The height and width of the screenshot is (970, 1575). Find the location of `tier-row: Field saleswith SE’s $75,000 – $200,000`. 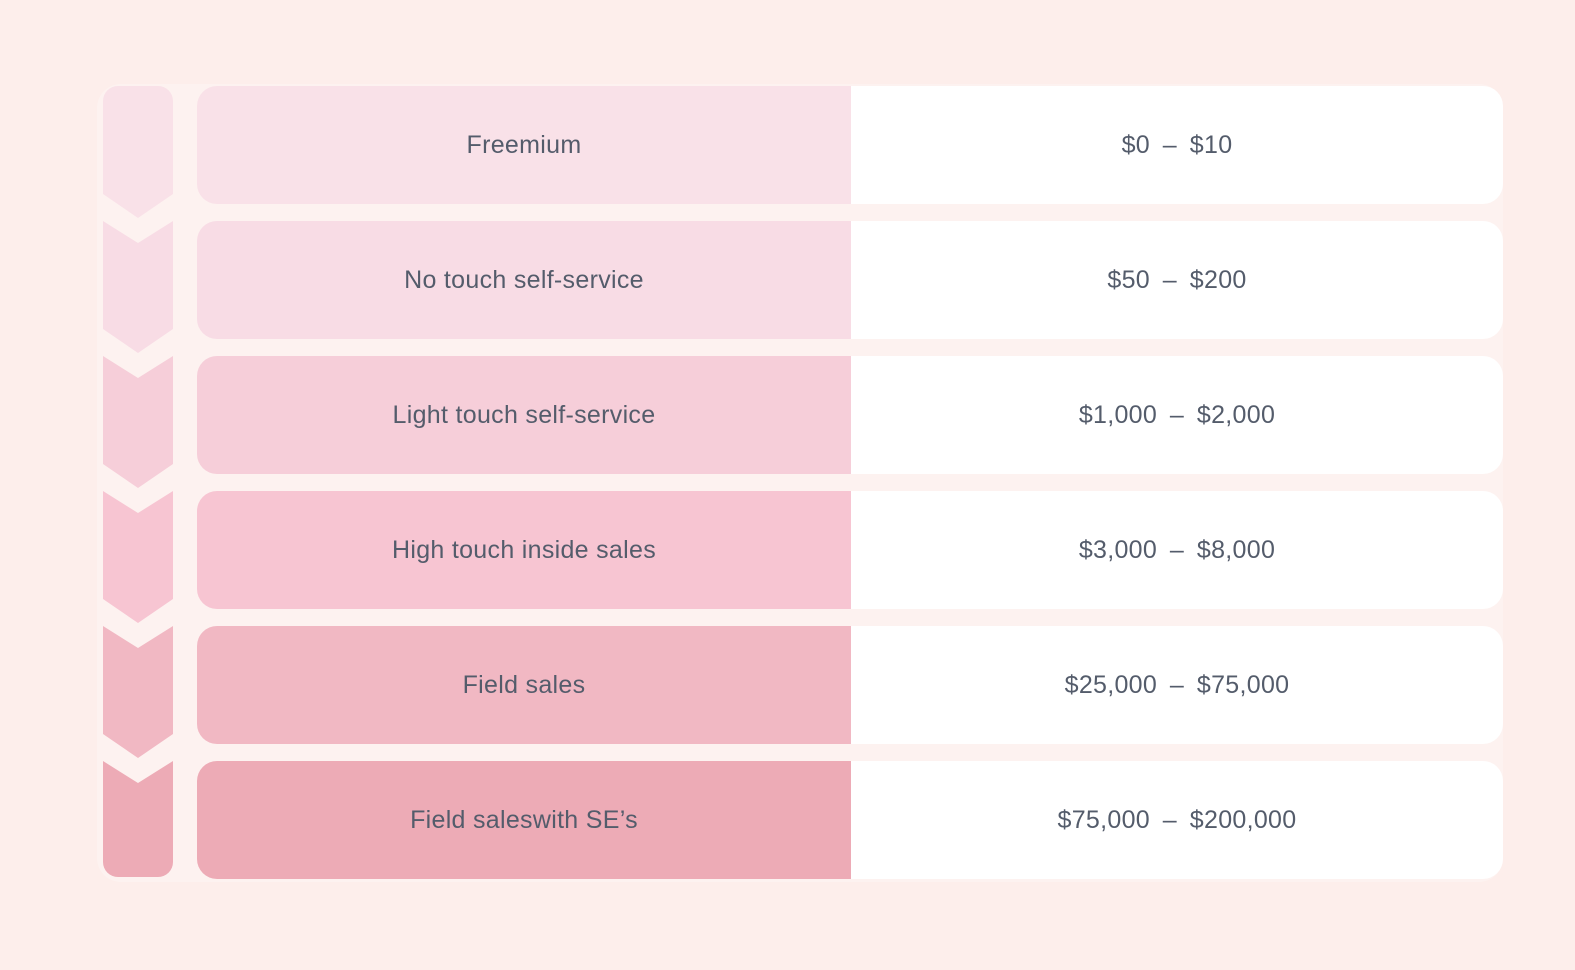

tier-row: Field saleswith SE’s $75,000 – $200,000 is located at coordinates (850, 820).